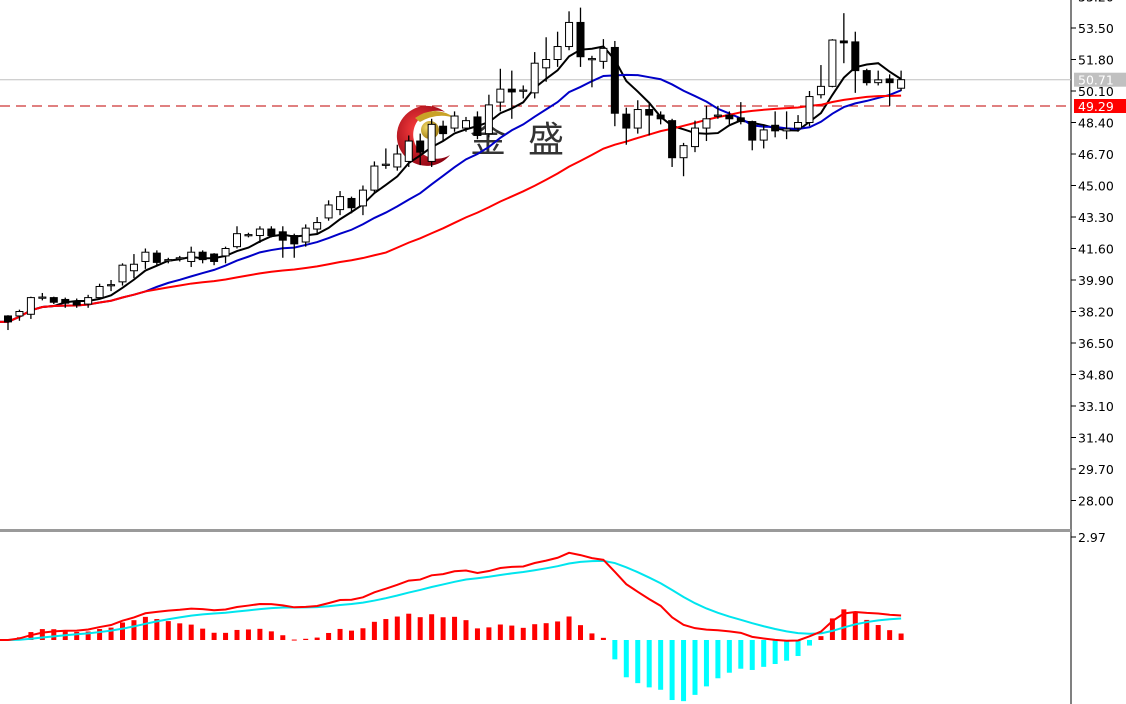 The image size is (1126, 704). What do you see at coordinates (1100, 79) in the screenshot?
I see `current-price-badge` at bounding box center [1100, 79].